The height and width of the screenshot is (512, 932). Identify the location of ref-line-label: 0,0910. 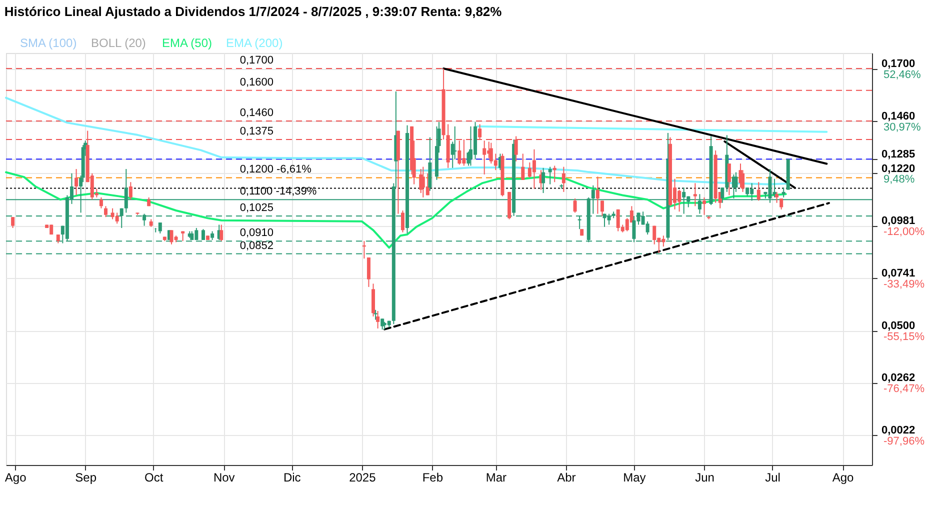
(257, 233).